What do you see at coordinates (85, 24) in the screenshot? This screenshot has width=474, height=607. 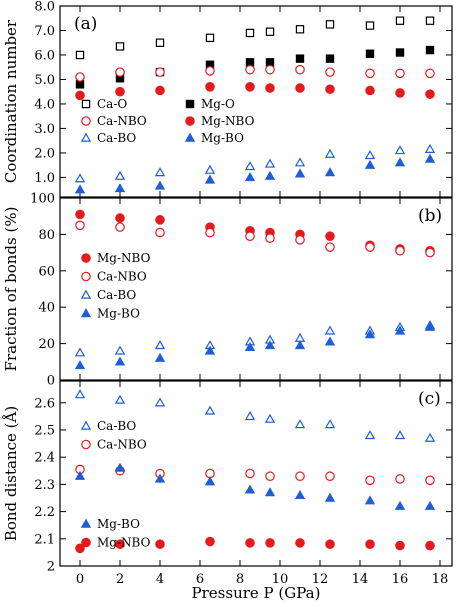 I see `panel-a-label: (a)` at bounding box center [85, 24].